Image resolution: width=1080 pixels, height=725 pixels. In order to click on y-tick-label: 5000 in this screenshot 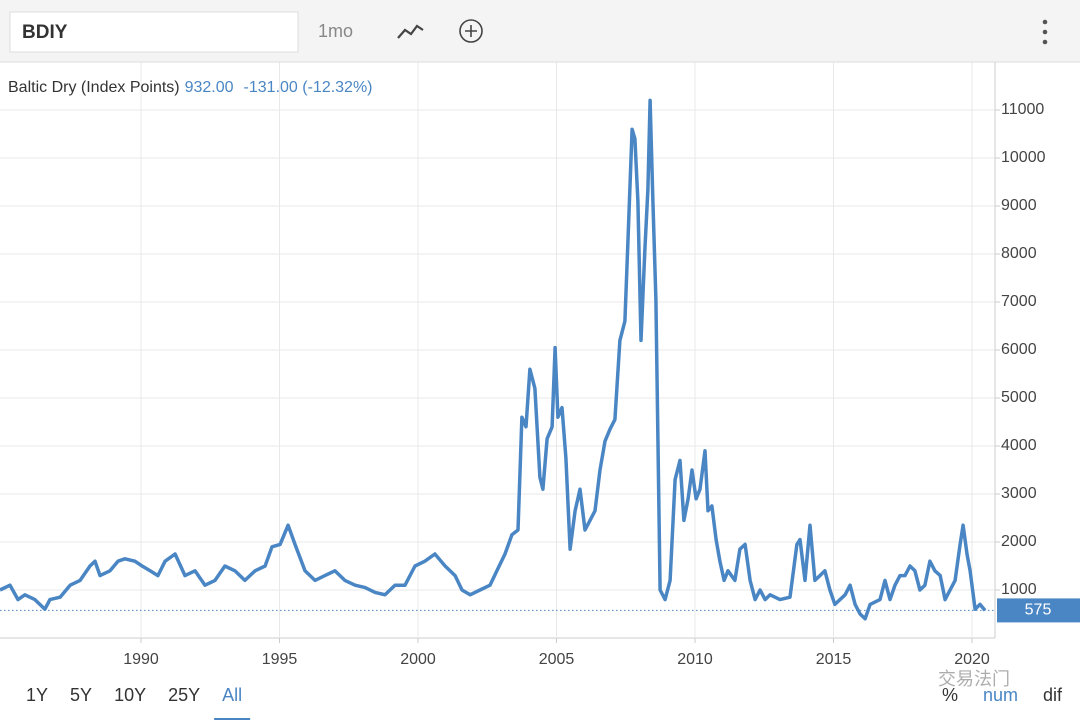, I will do `click(1019, 397)`.